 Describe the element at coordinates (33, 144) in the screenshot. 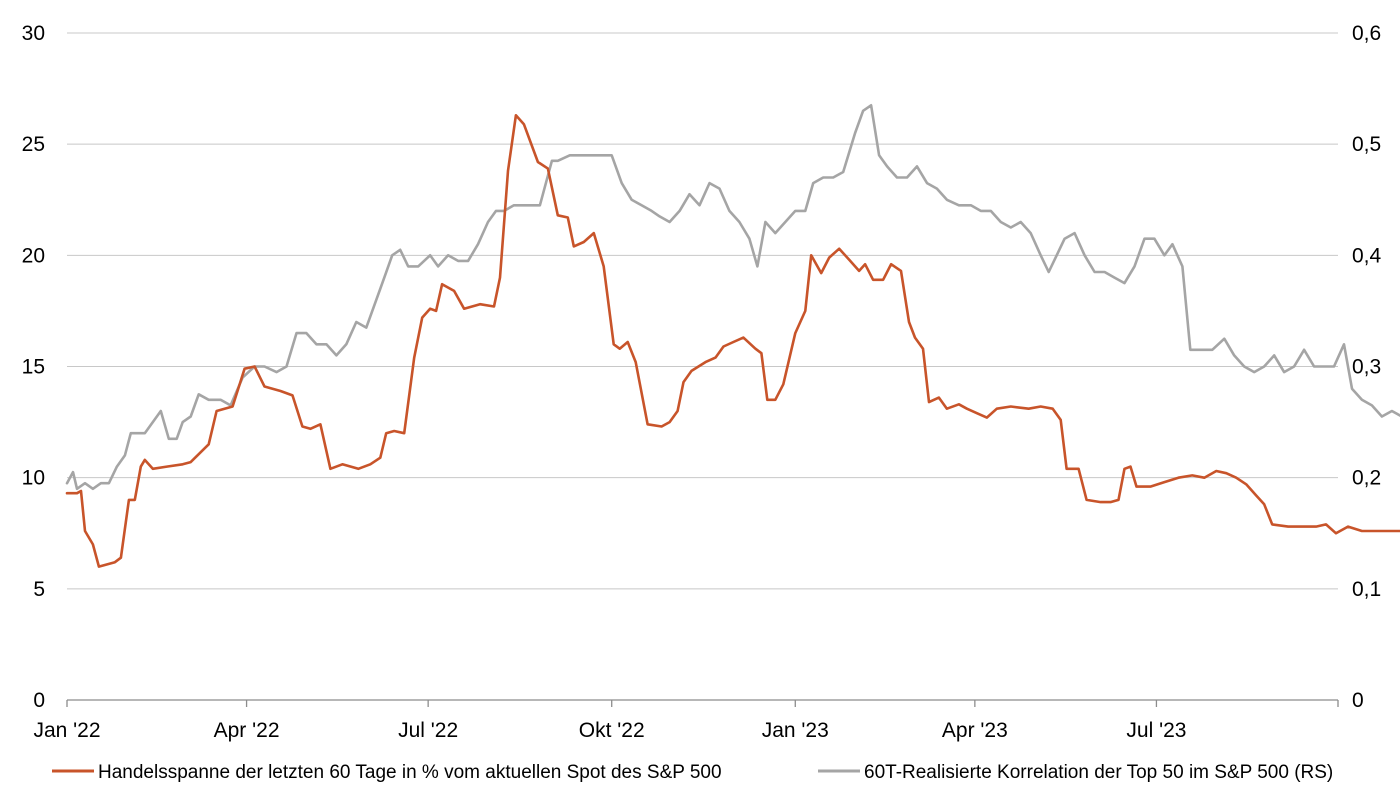

I see `y-left-tick-label: 25` at that location.